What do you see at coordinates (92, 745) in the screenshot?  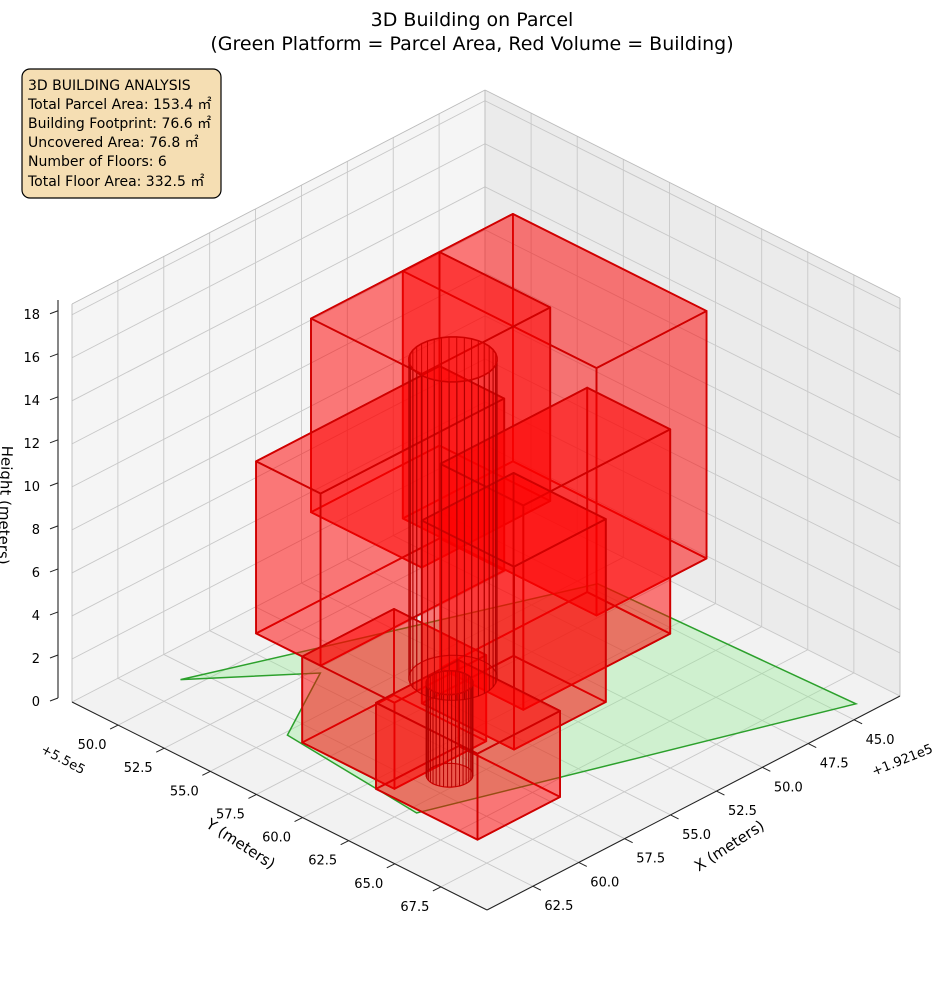 I see `y-tick-label-0: 50.0` at bounding box center [92, 745].